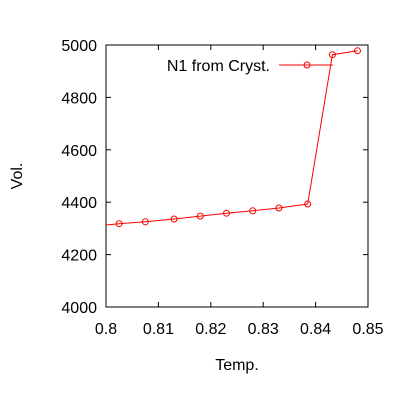 Image resolution: width=400 pixels, height=400 pixels. I want to click on legend: N1 from Cryst., so click(250, 66).